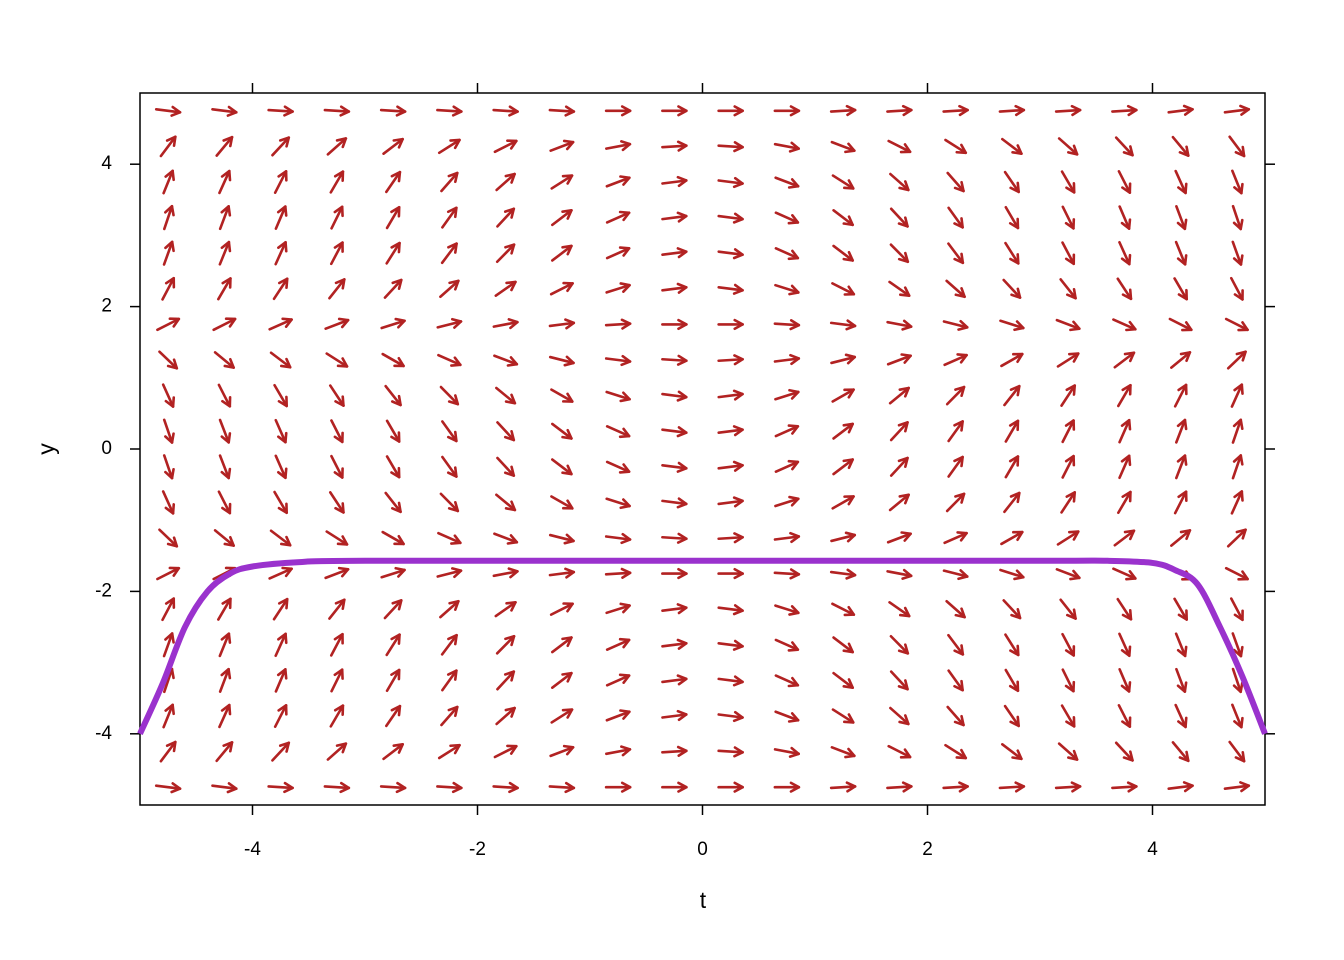 The width and height of the screenshot is (1344, 960). Describe the element at coordinates (103, 590) in the screenshot. I see `y-tick-label: -2` at that location.